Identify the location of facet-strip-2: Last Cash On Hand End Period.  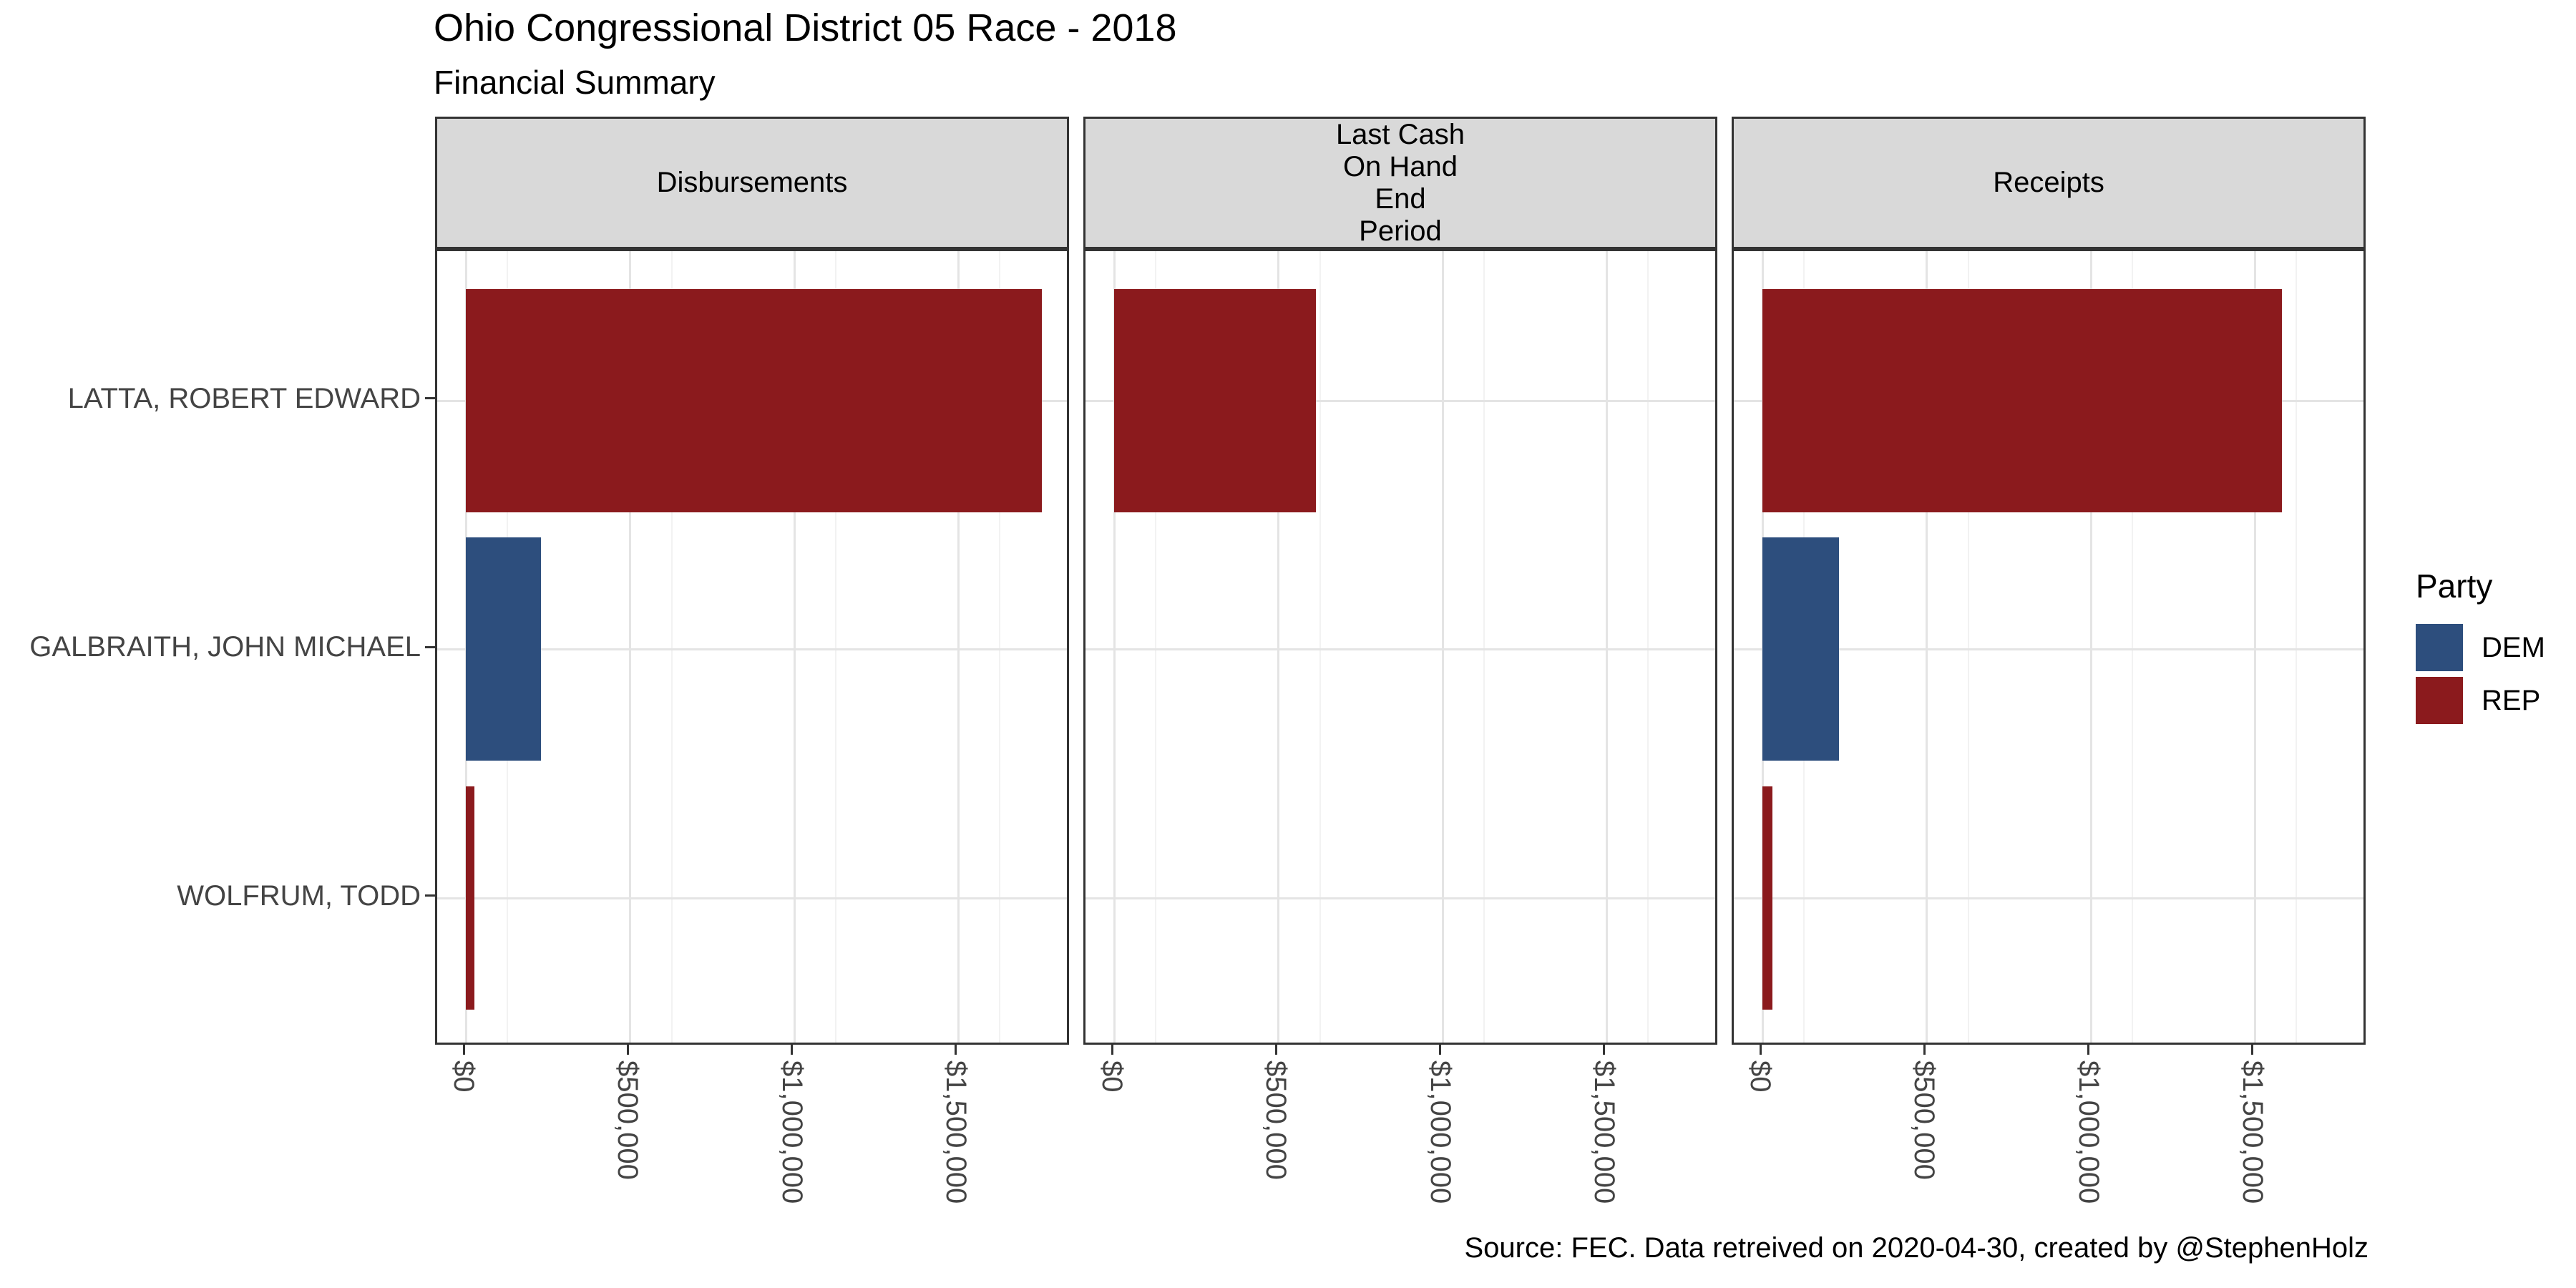
(1400, 183).